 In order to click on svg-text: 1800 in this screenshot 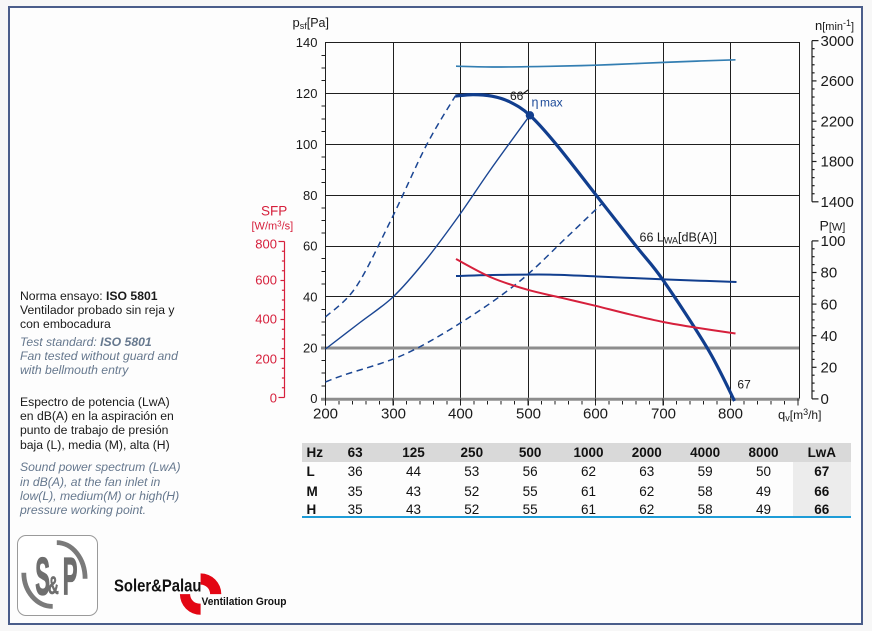, I will do `click(837, 162)`.